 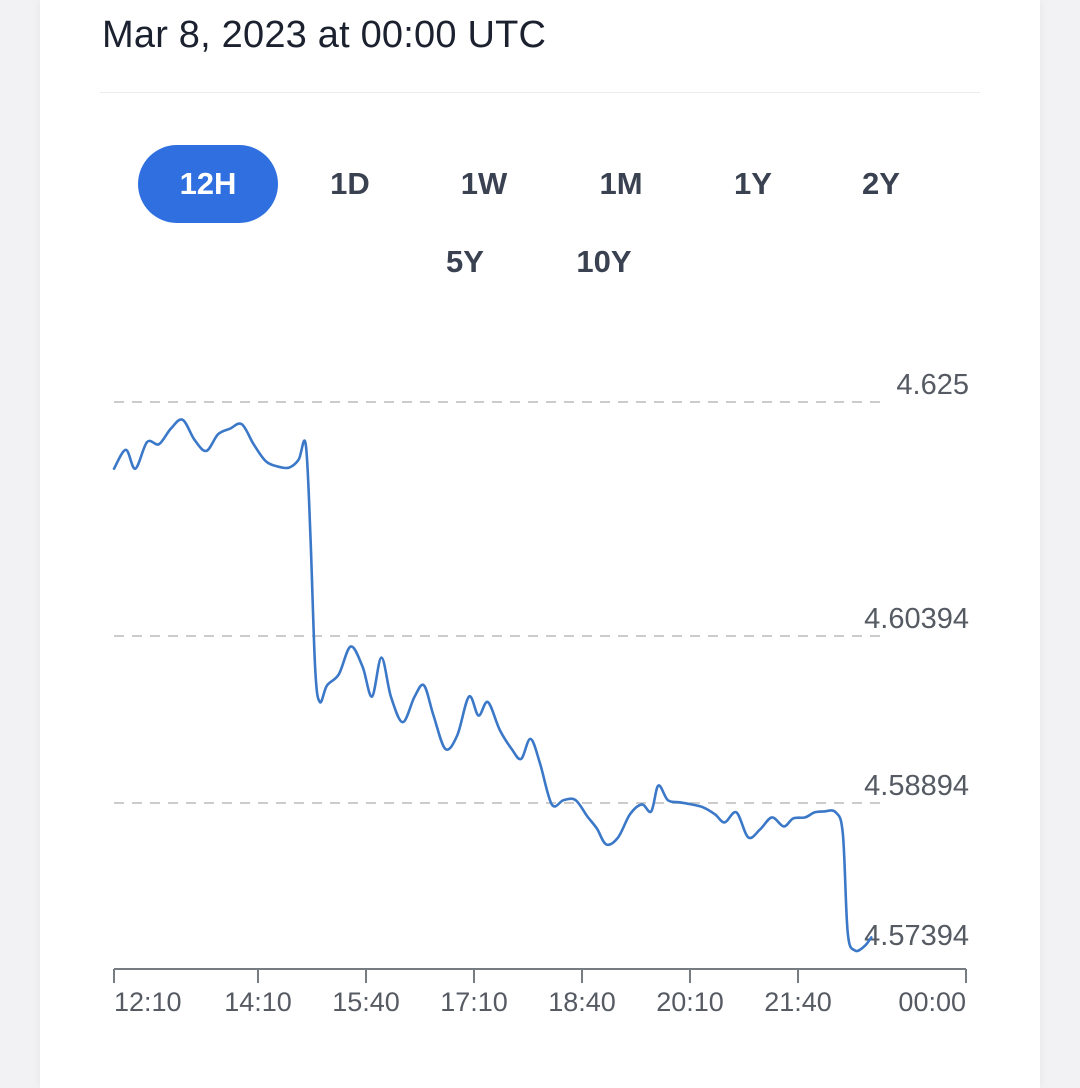 I want to click on range-button-5y: 5Y, so click(x=465, y=261).